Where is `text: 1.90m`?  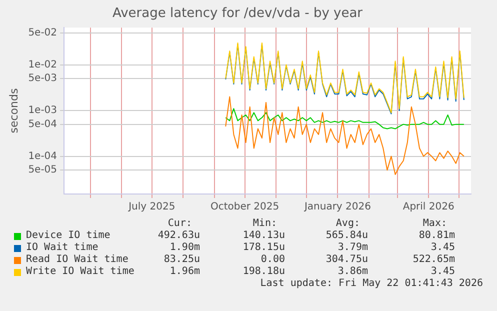 text: 1.90m is located at coordinates (185, 248).